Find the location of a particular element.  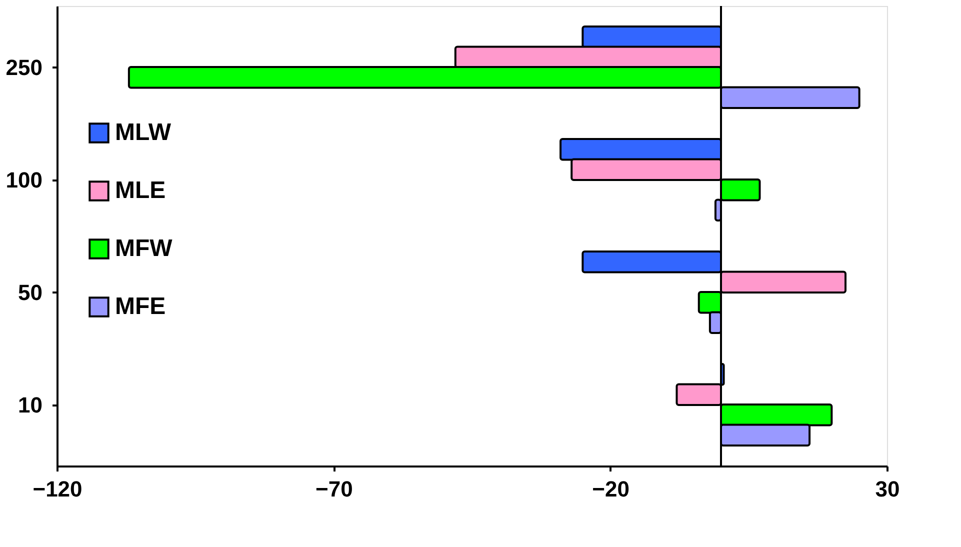

y-tick-label: 100 is located at coordinates (24, 179).